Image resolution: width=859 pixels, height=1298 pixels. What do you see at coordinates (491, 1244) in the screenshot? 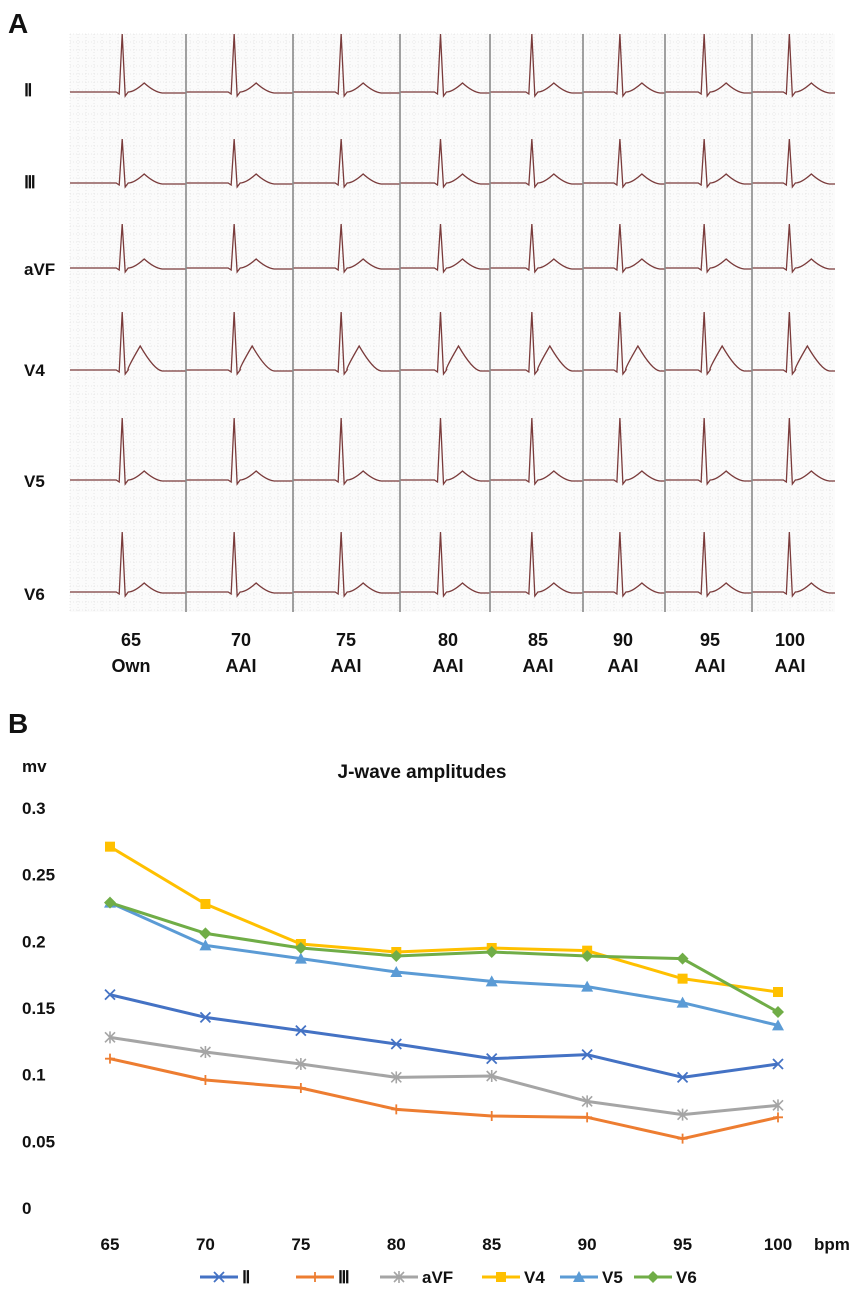
I see `x-tick-label: 85` at bounding box center [491, 1244].